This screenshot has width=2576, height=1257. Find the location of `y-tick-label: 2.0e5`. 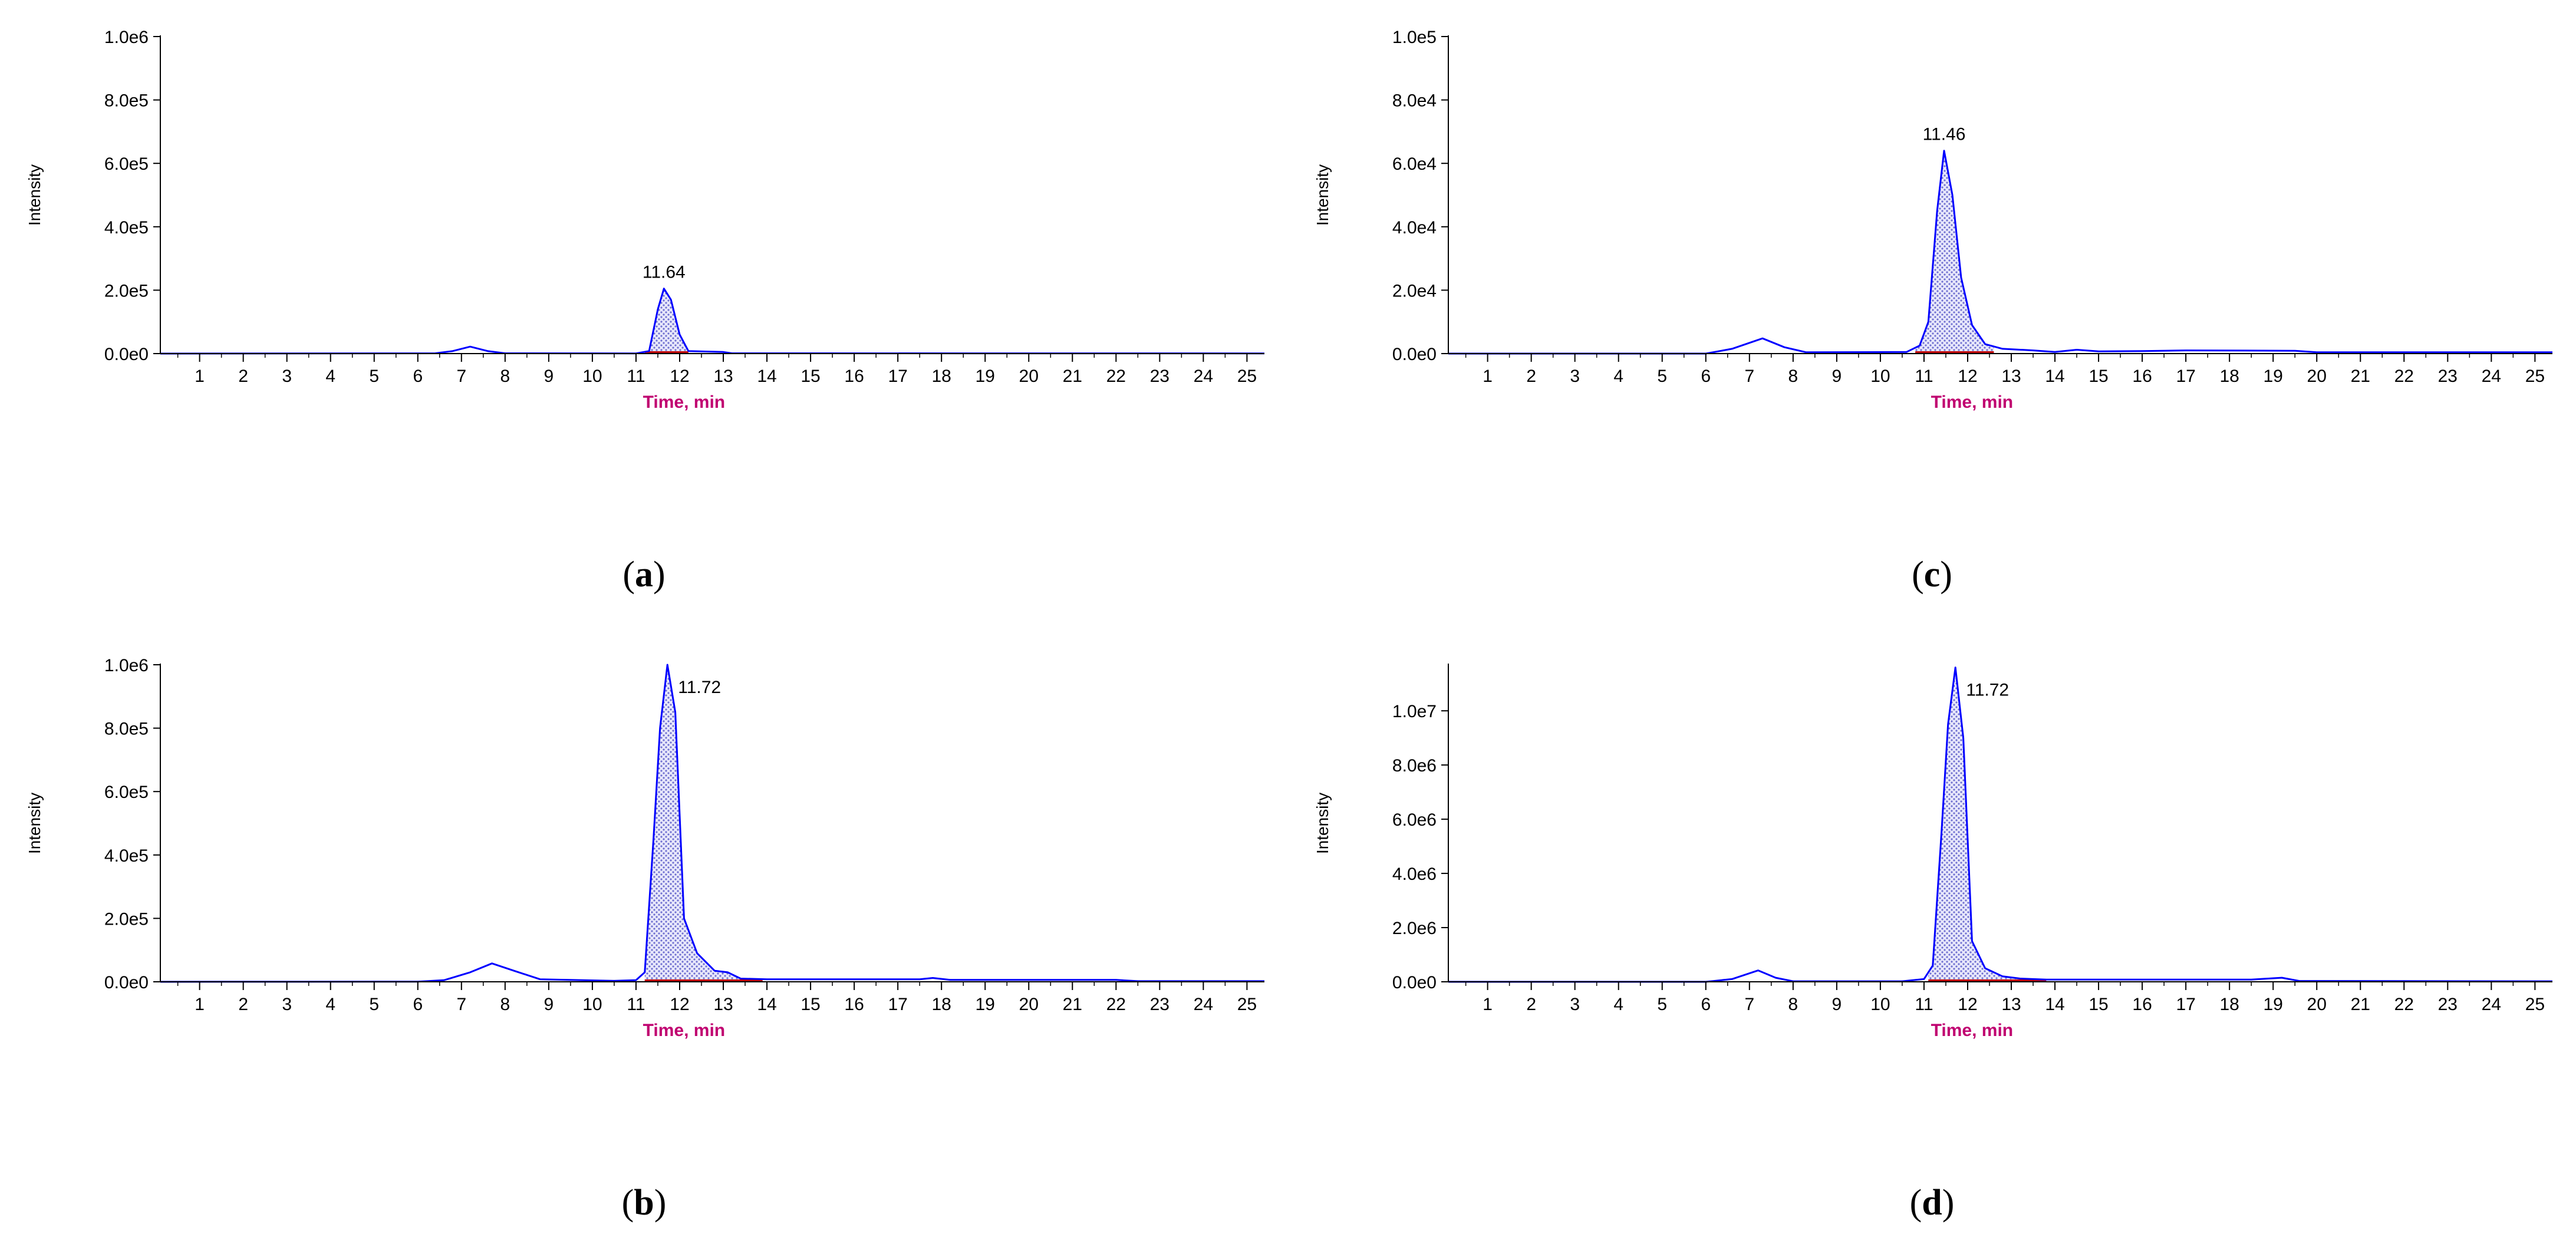

y-tick-label: 2.0e5 is located at coordinates (126, 291).